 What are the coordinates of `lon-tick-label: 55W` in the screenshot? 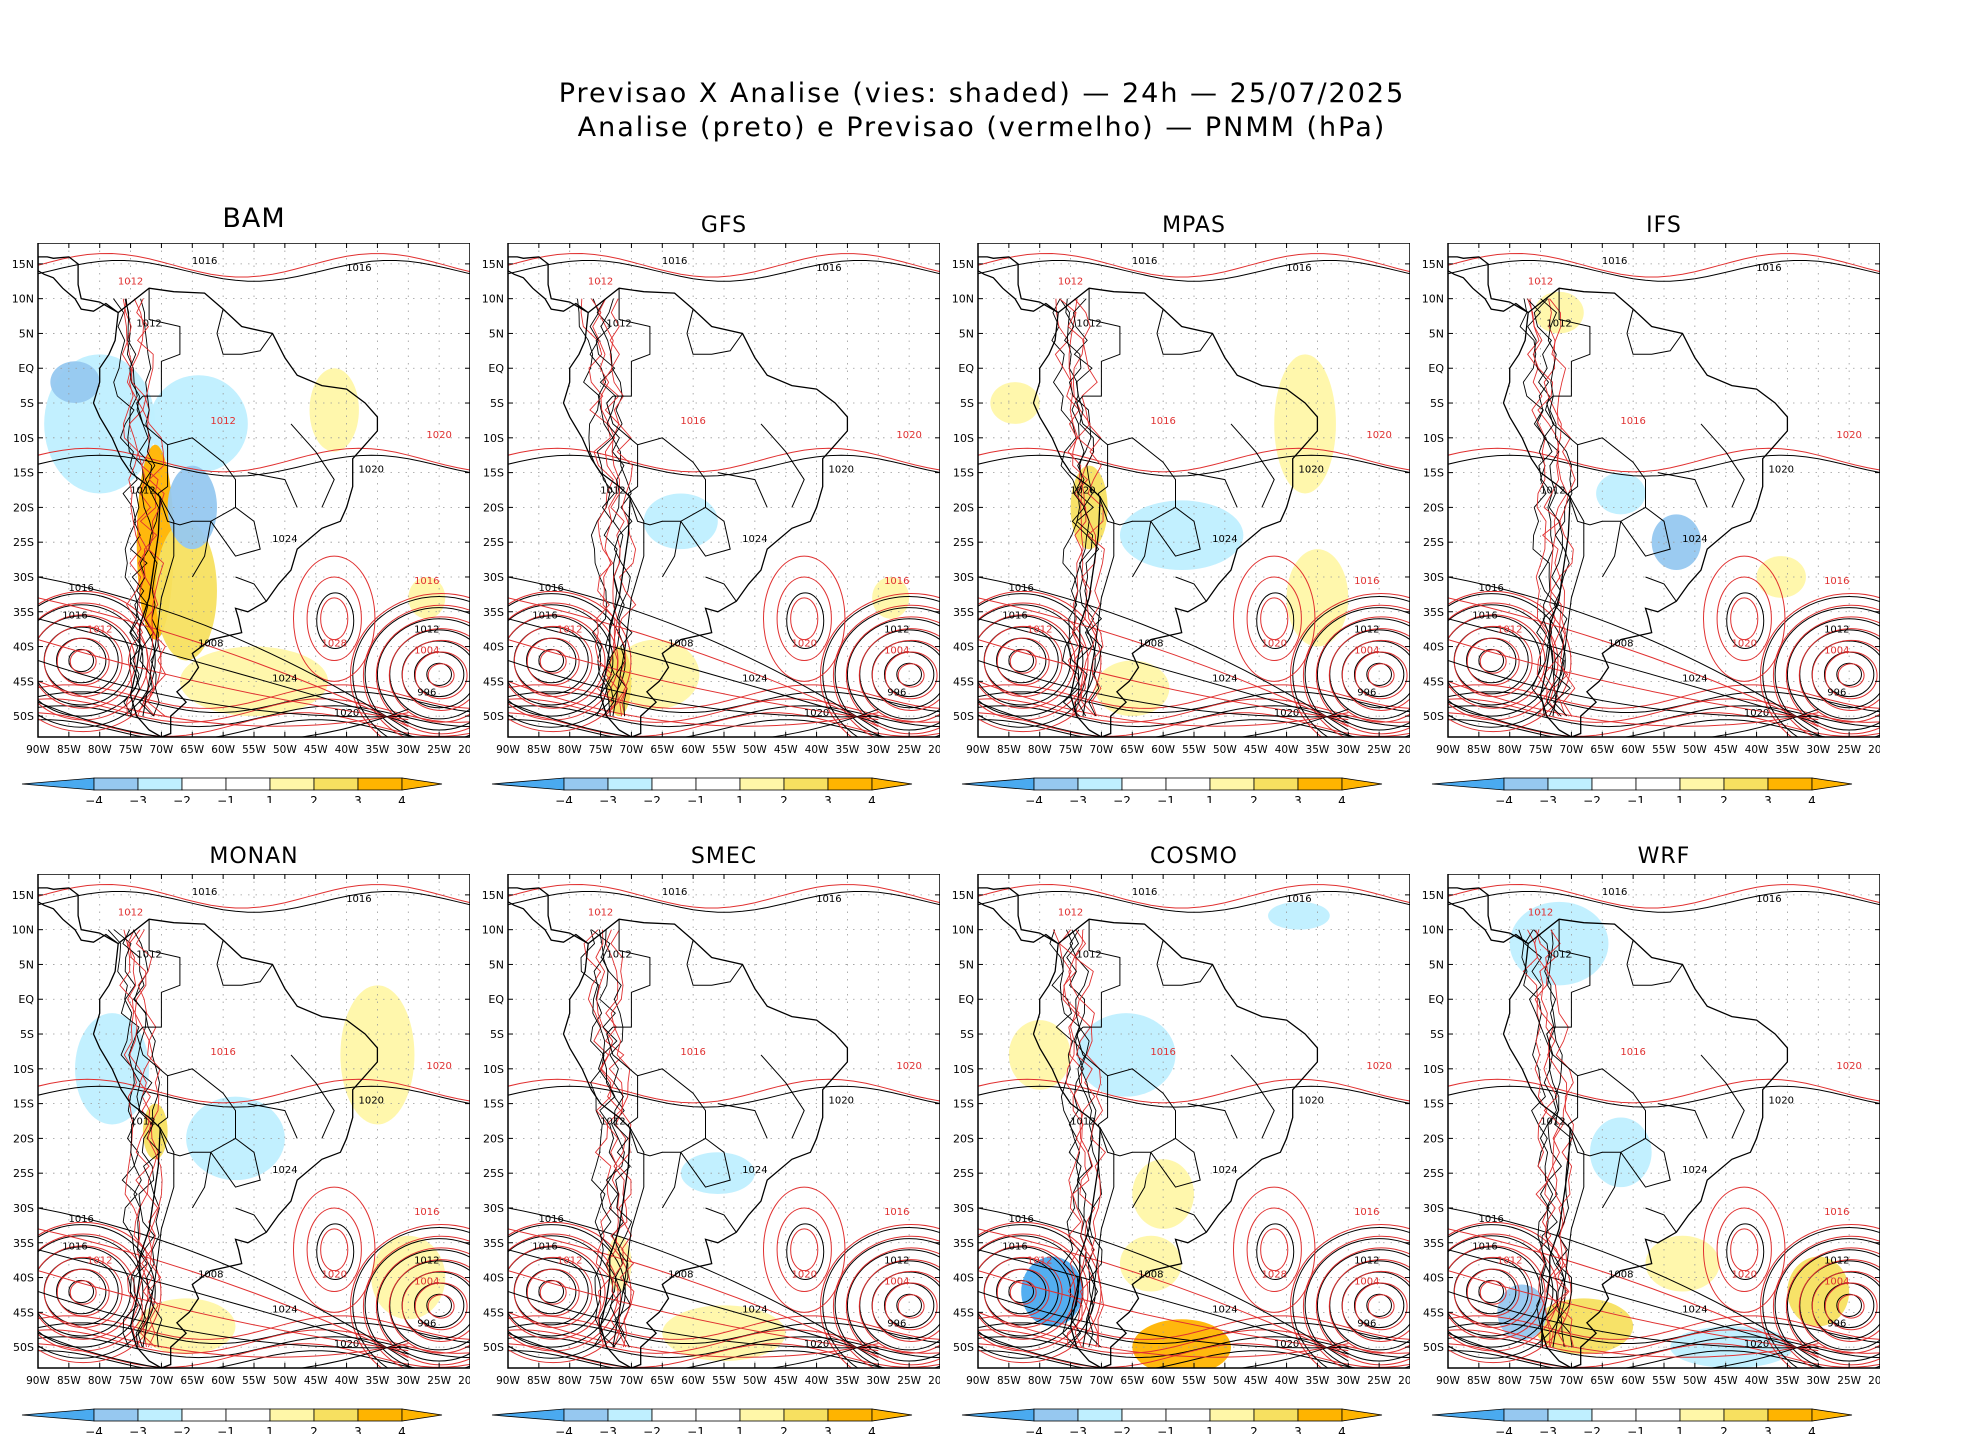 It's located at (254, 750).